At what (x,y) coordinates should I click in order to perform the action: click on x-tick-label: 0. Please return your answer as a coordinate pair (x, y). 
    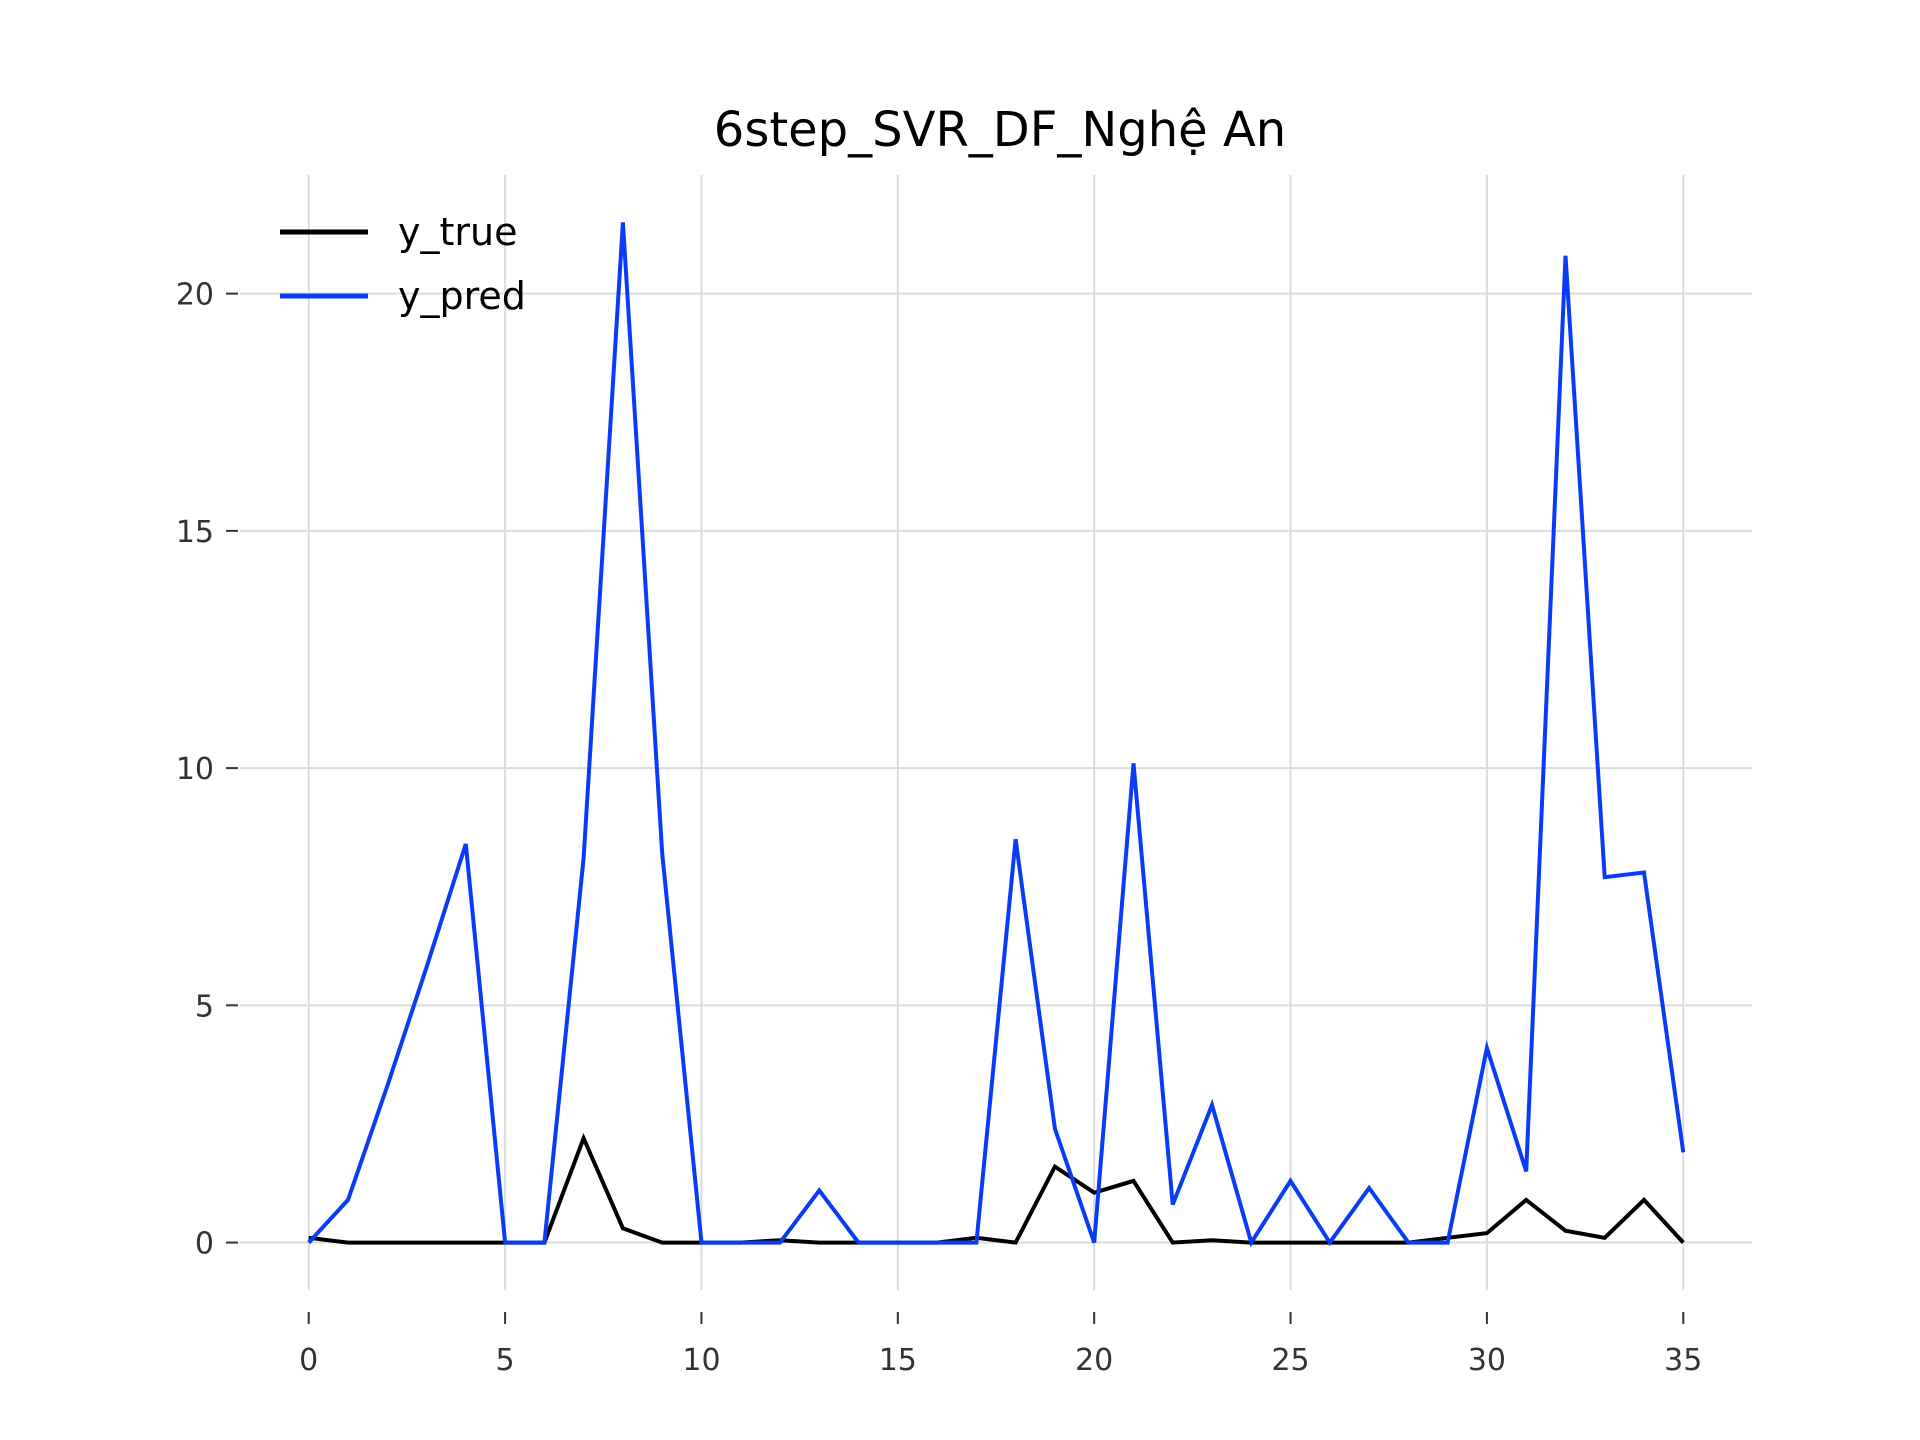
    Looking at the image, I should click on (308, 1360).